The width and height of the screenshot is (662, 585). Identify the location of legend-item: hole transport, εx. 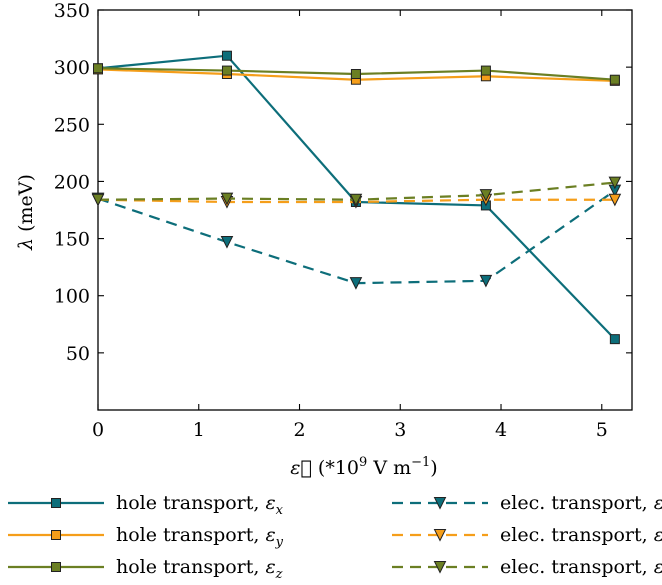
(146, 505).